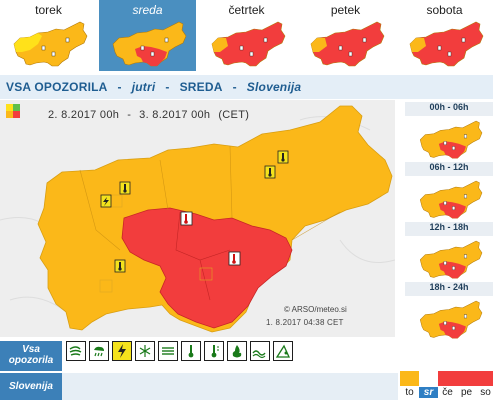  I want to click on period-zone: (CET), so click(234, 115).